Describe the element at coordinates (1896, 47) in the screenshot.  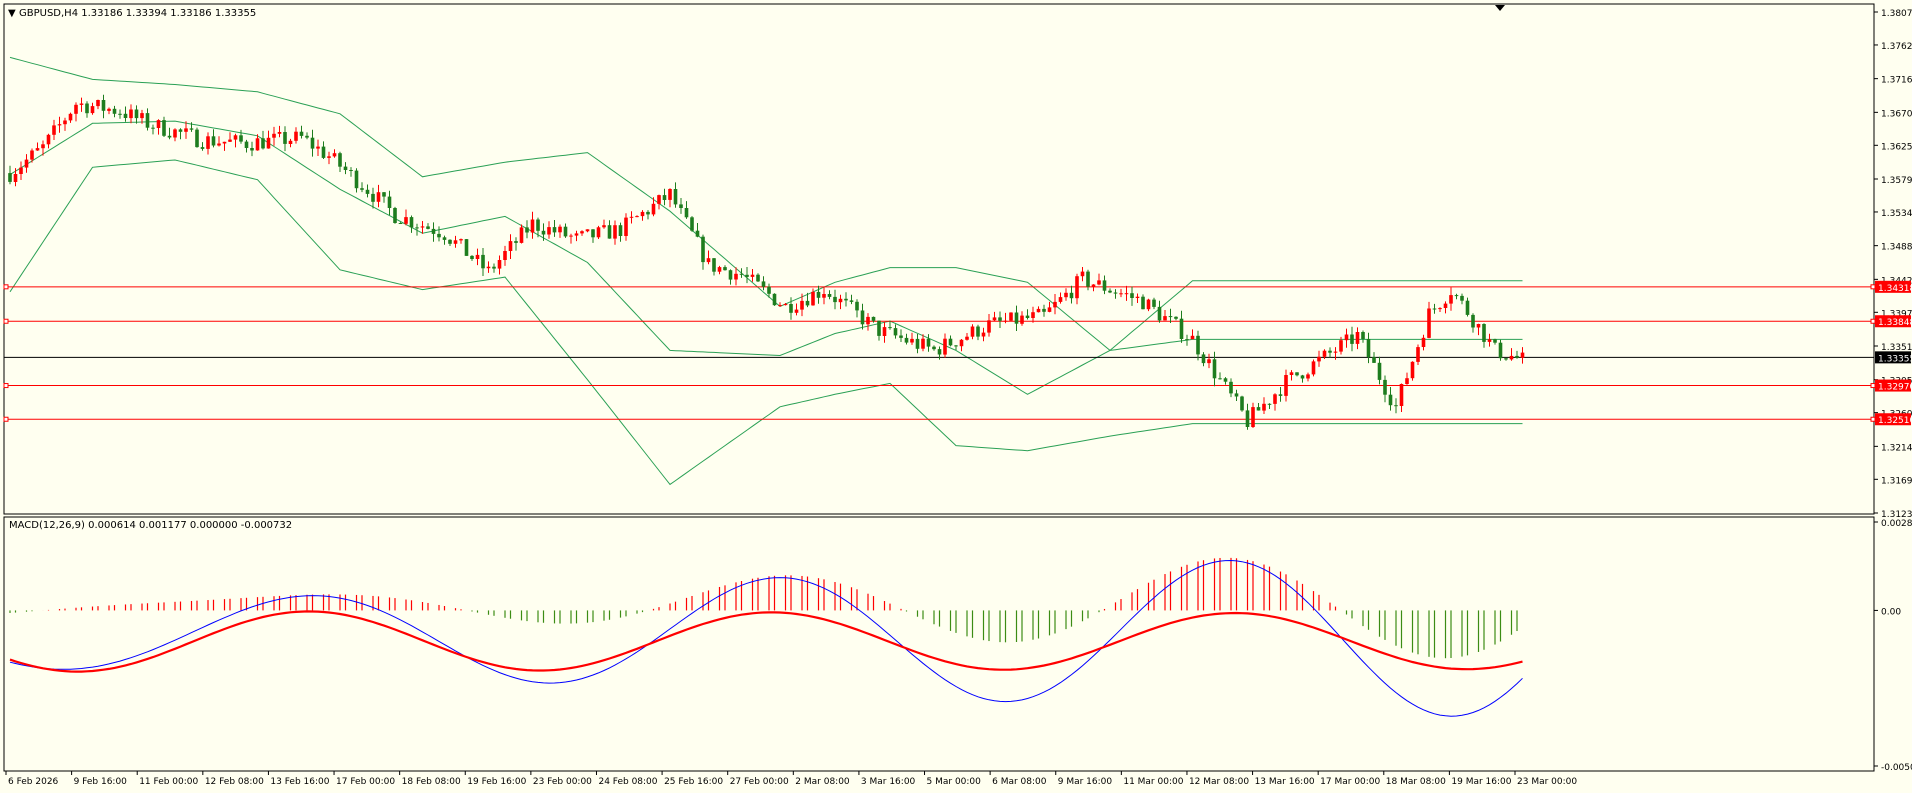
I see `price-tick-label: 1.37620` at that location.